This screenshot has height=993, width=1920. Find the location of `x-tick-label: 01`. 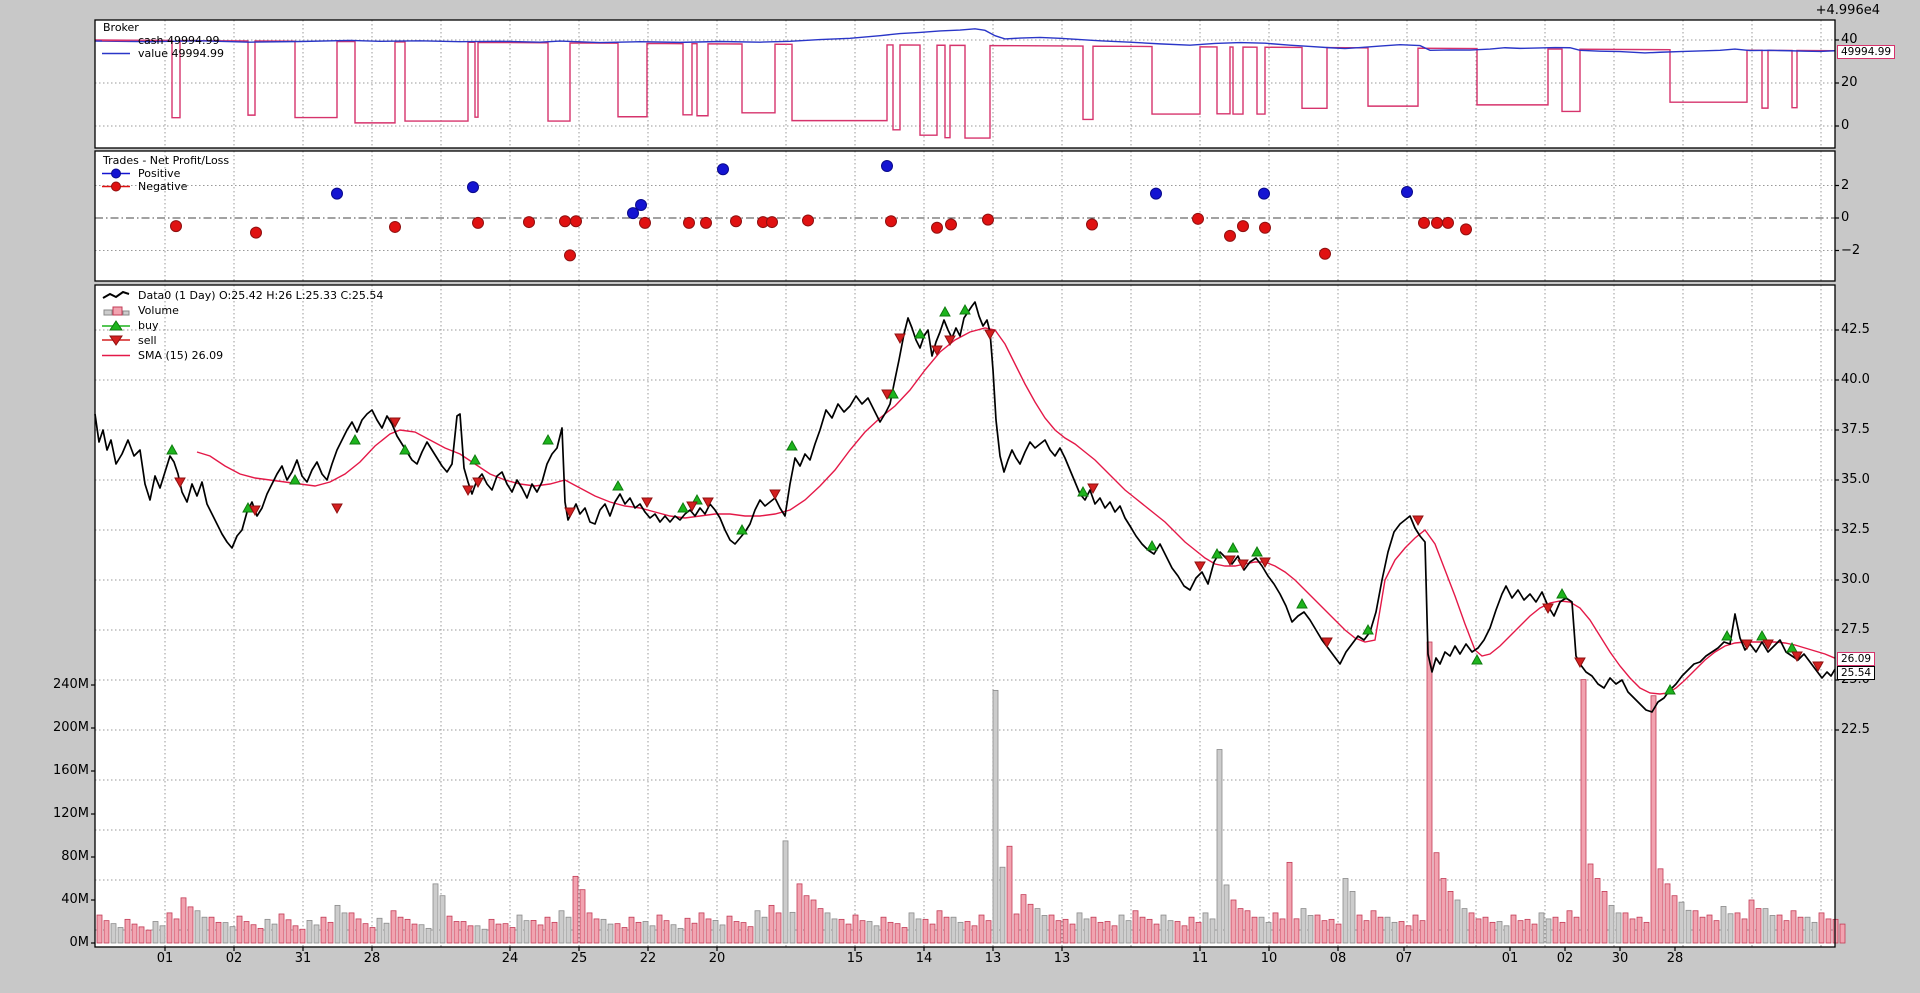

x-tick-label: 01 is located at coordinates (165, 958).